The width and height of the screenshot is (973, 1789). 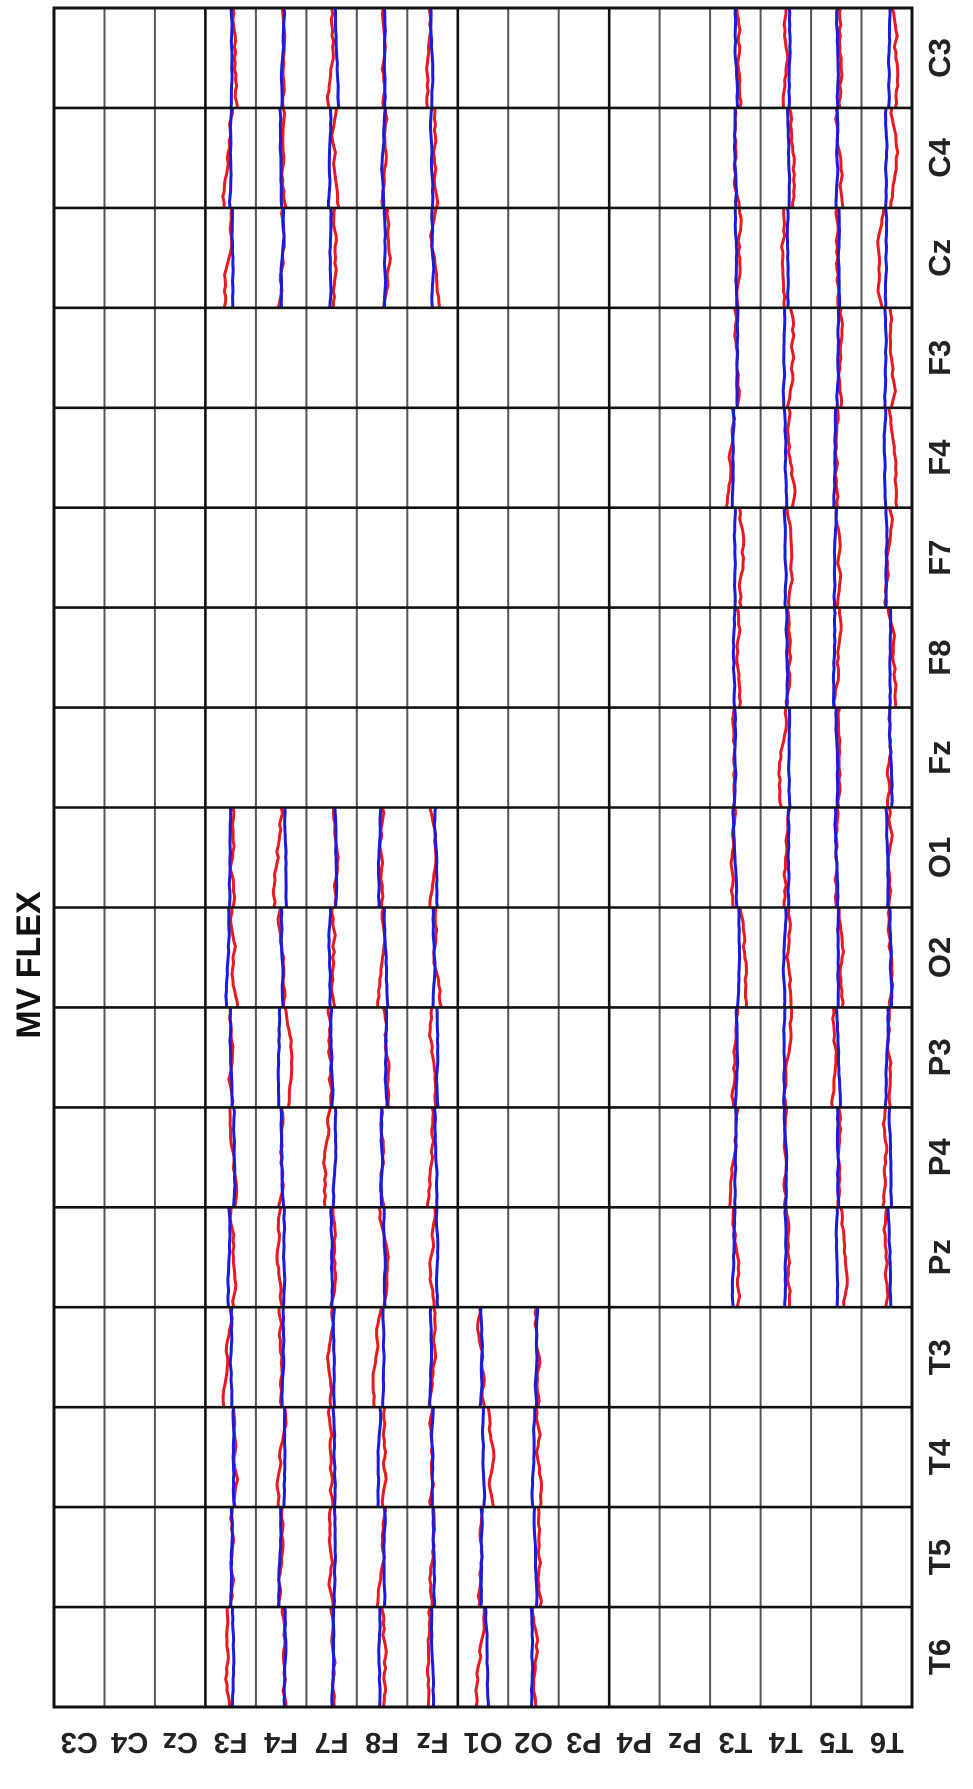 I want to click on trace-blue-O1-F7, so click(x=336, y=857).